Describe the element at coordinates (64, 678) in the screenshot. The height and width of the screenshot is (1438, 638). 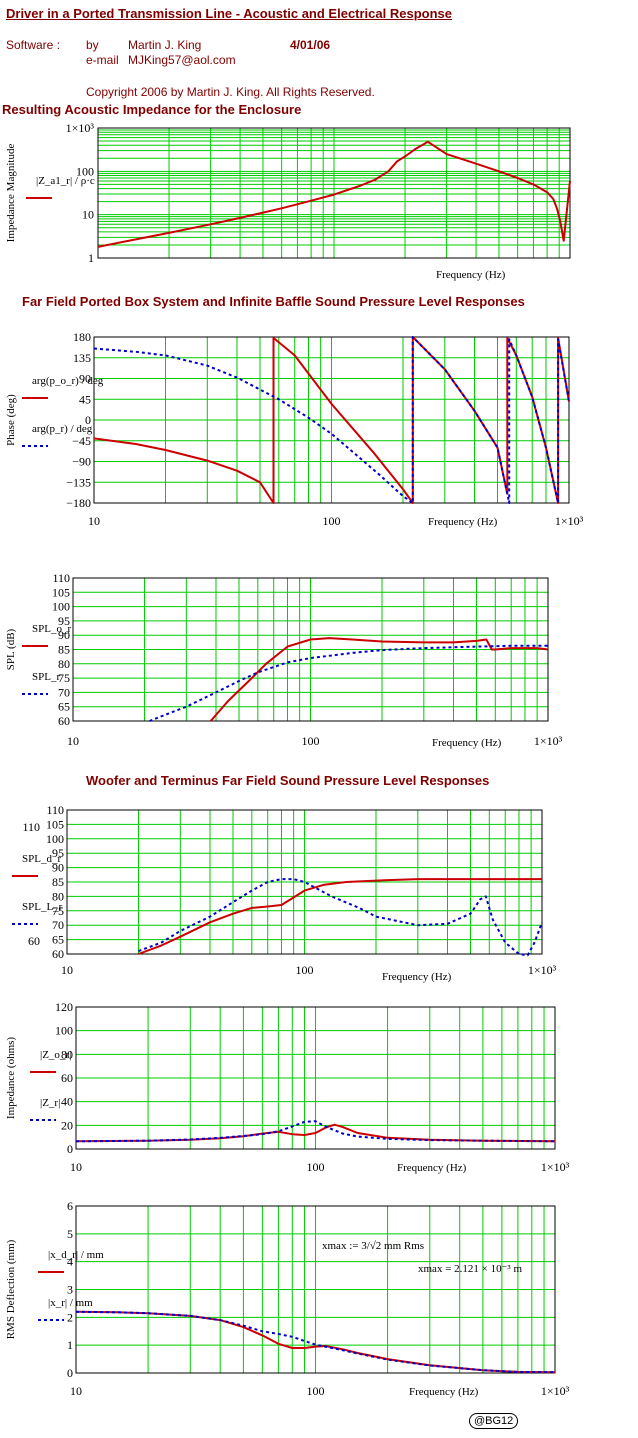
I see `y-tick-label: 75` at that location.